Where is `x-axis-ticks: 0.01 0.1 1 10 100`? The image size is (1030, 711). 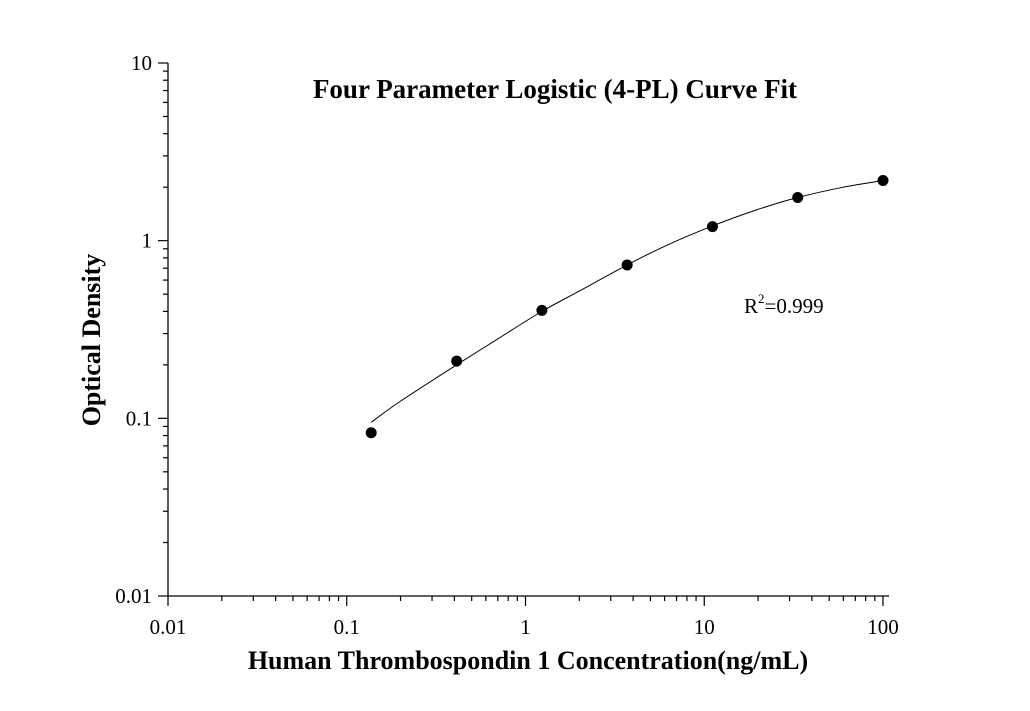
x-axis-ticks: 0.01 0.1 1 10 100 is located at coordinates (524, 617).